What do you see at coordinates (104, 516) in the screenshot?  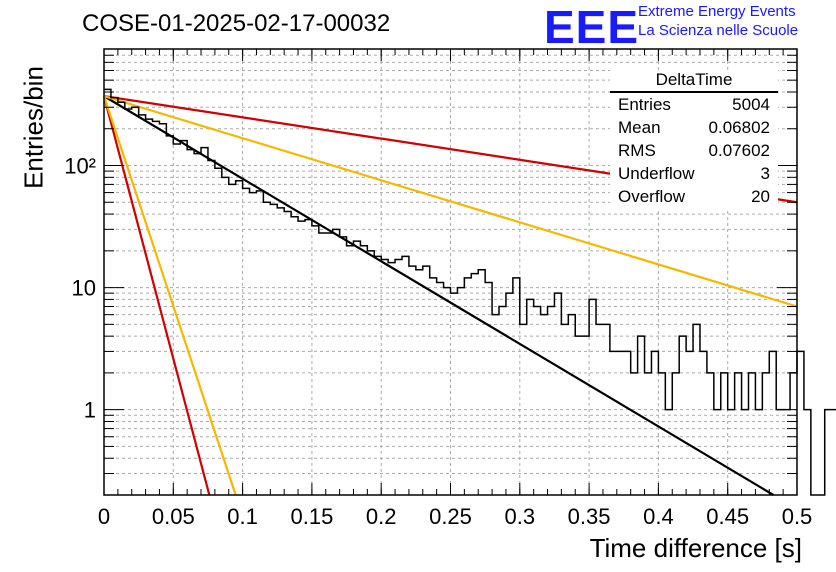 I see `x-tick-label: 0` at bounding box center [104, 516].